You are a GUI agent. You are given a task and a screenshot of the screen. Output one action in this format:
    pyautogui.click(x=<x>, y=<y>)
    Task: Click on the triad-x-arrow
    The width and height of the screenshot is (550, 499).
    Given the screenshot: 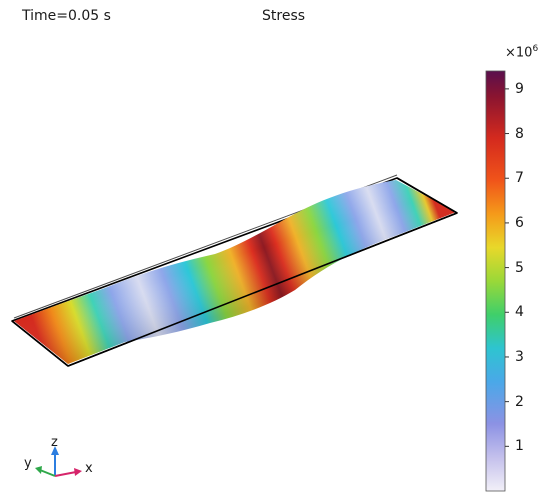 What is the action you would take?
    pyautogui.click(x=65, y=474)
    